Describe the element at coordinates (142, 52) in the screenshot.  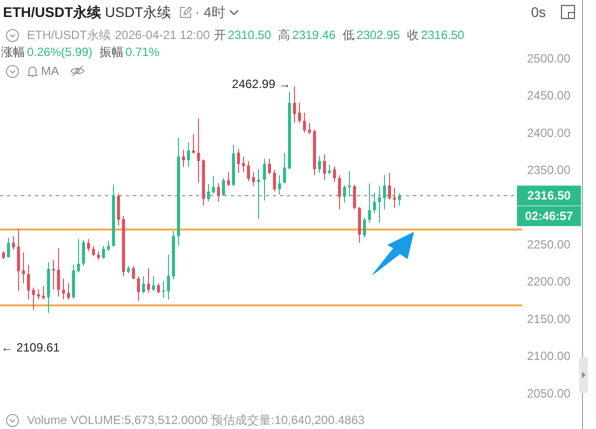
I see `annotation: 0.71%` at that location.